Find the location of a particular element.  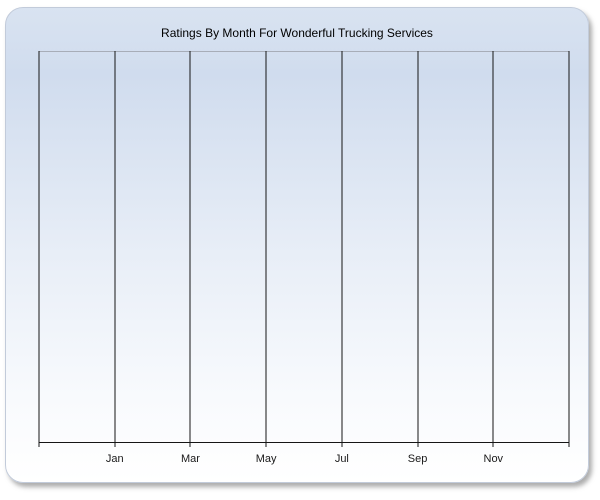

x-axis-labels: Jan Mar May Jul Sep Nov is located at coordinates (304, 461).